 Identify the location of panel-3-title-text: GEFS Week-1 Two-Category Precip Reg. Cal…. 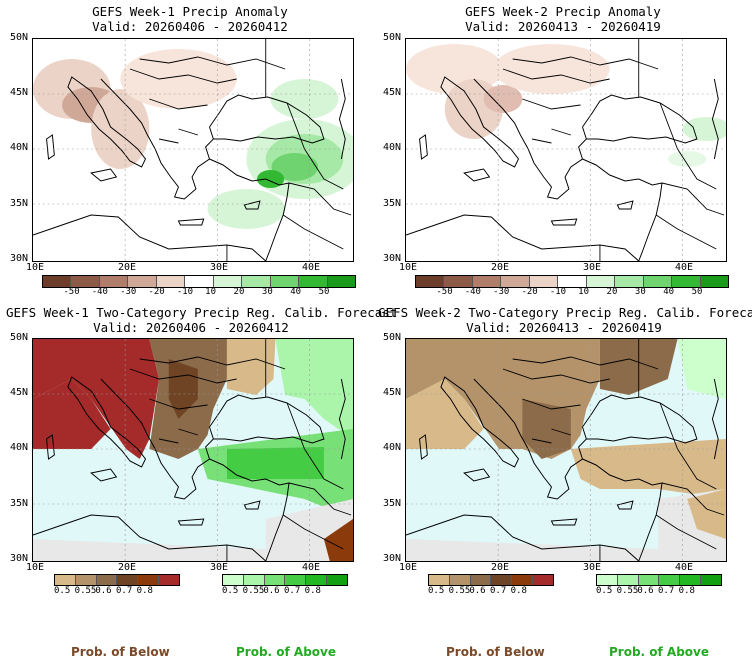
(202, 312).